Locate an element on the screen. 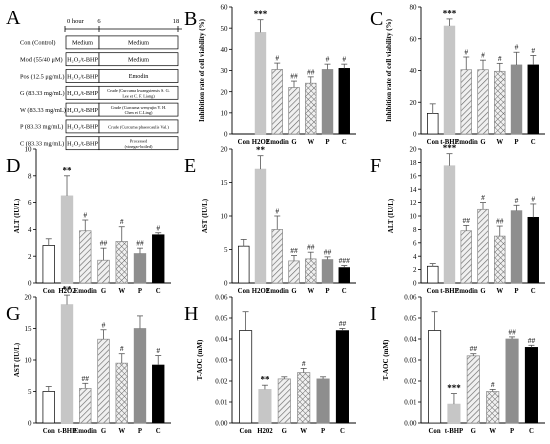 The height and width of the screenshot is (444, 550). pretreat-label: H₂O₂/t-BHP is located at coordinates (82, 144).